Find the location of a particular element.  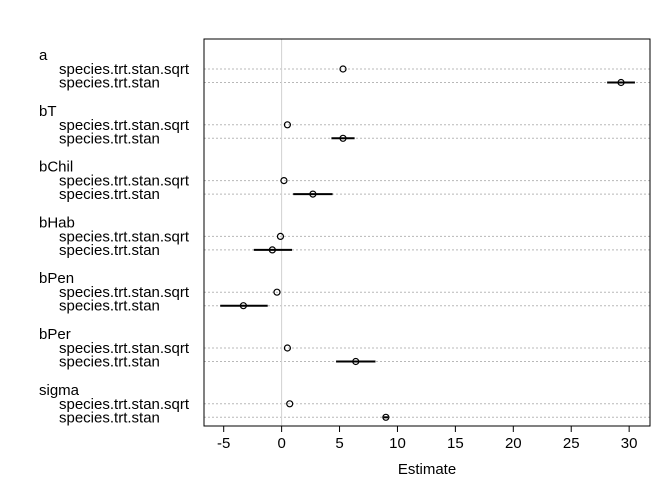

group-label-bPer: bPer is located at coordinates (55, 334).